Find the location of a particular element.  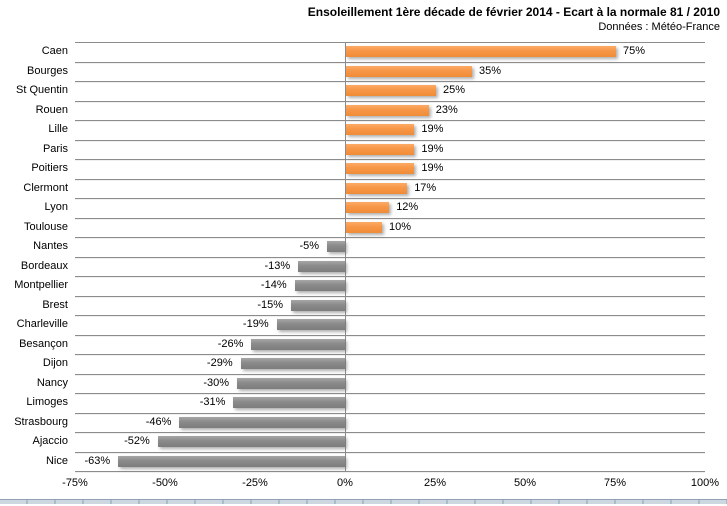

category-label: Nice is located at coordinates (56, 460).